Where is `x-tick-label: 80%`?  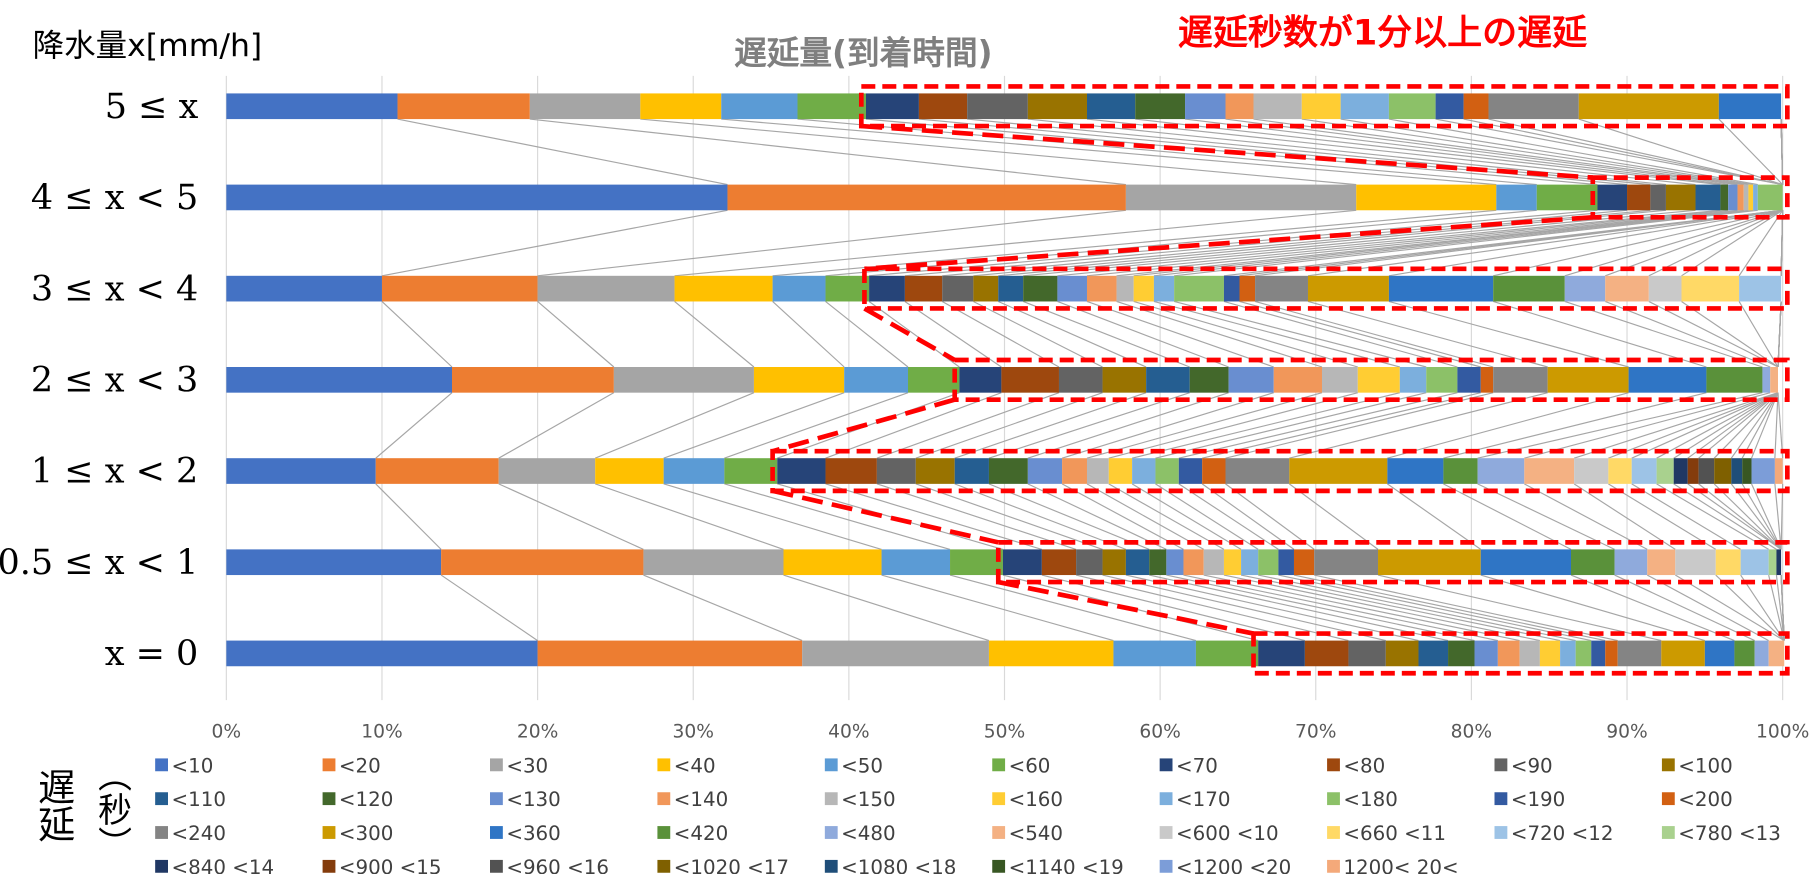 x-tick-label: 80% is located at coordinates (1471, 731).